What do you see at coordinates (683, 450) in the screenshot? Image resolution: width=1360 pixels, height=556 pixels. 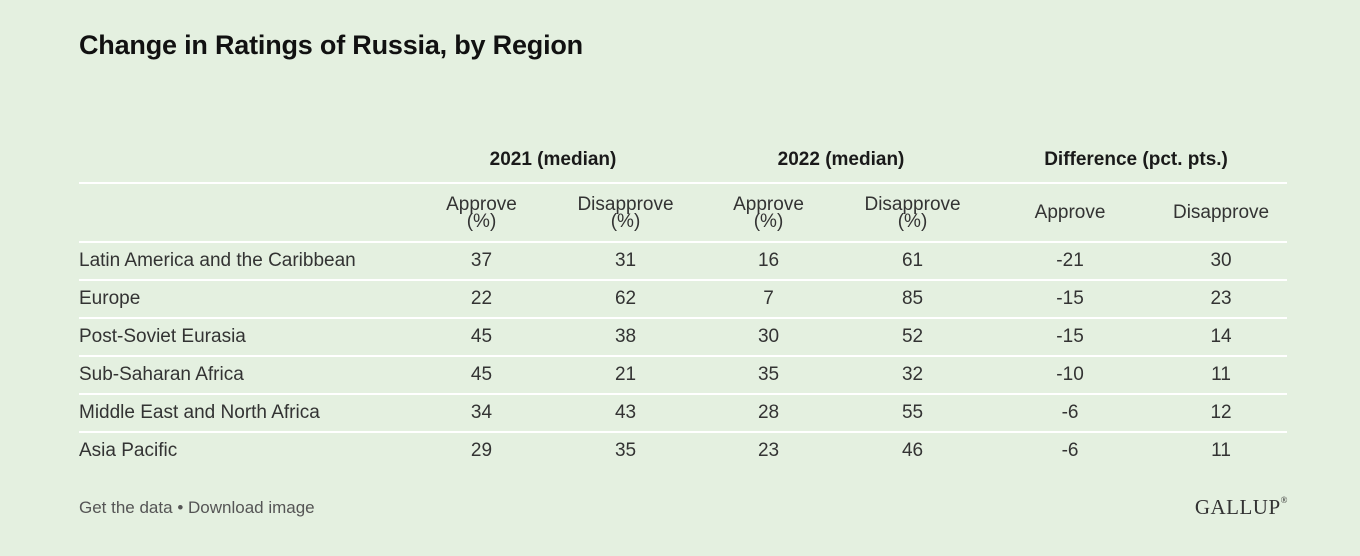 I see `table-row: Asia Pacific 29 35 23 46 -6 11` at bounding box center [683, 450].